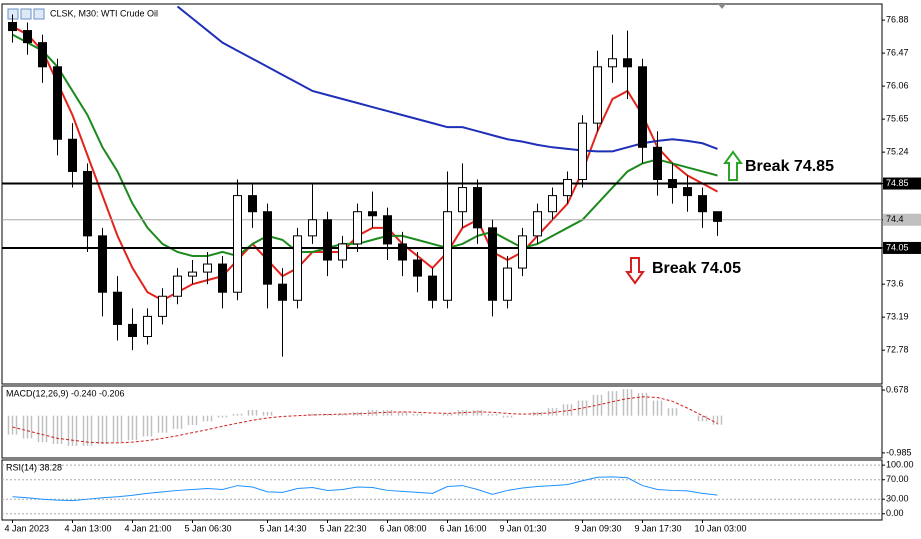 The height and width of the screenshot is (539, 921). Describe the element at coordinates (27, 528) in the screenshot. I see `x-tick-label: 4 Jan 2023` at that location.